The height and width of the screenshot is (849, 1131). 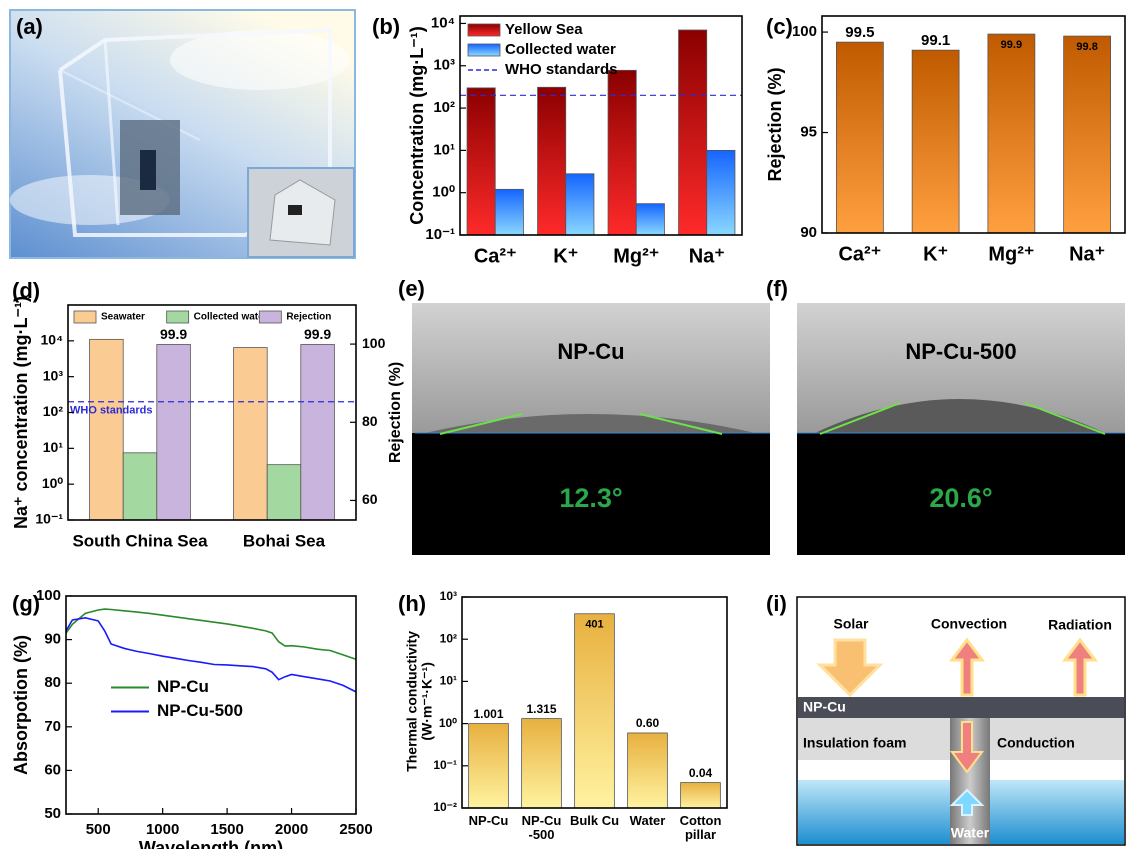 I want to click on x-tick-label: Cotton pillar, so click(x=700, y=828).